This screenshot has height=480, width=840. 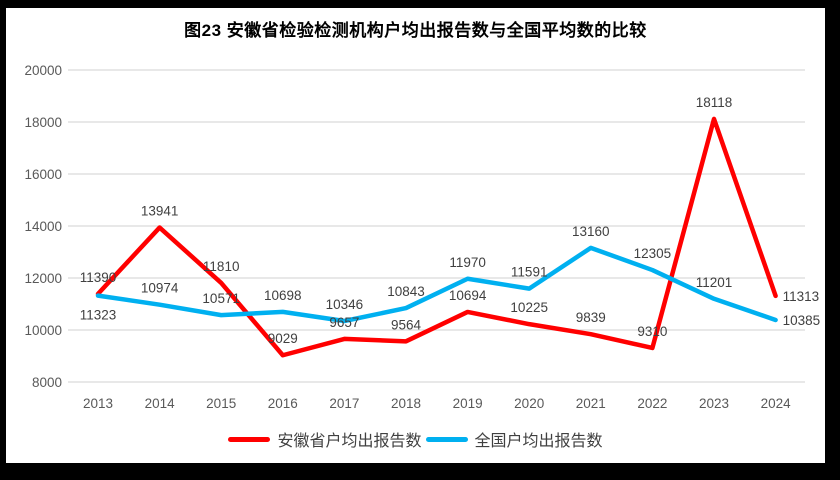 I want to click on data-label: 11201, so click(x=714, y=282).